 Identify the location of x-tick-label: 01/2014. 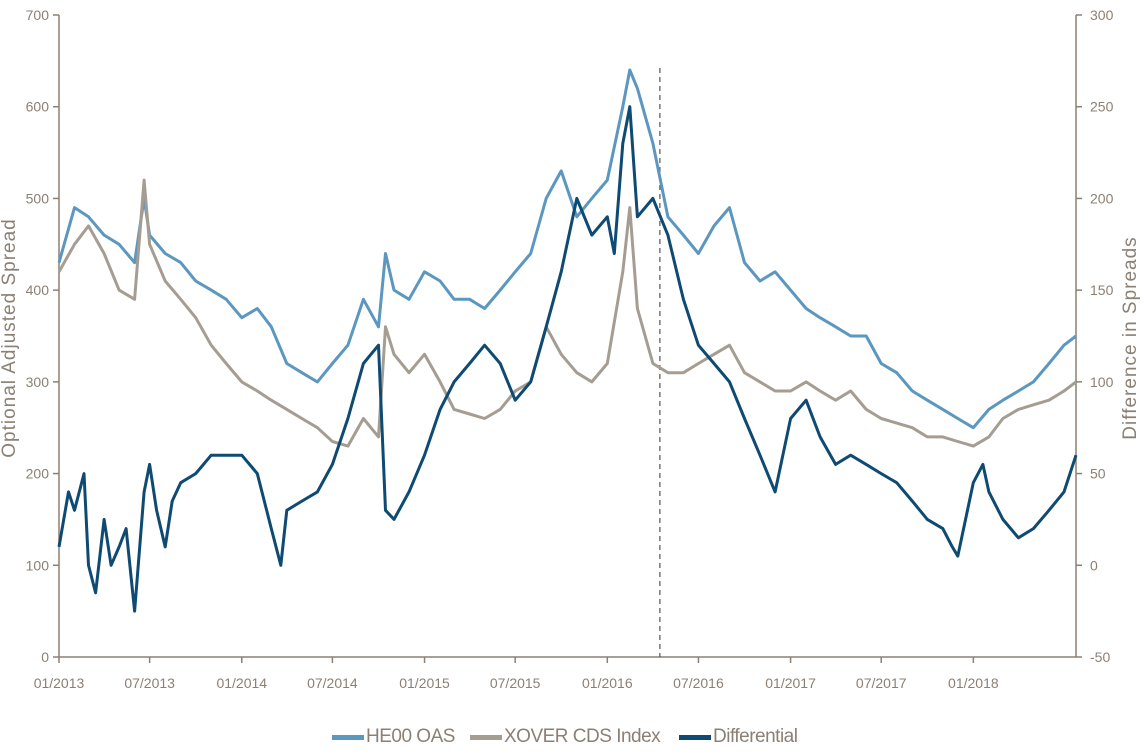
(241, 683).